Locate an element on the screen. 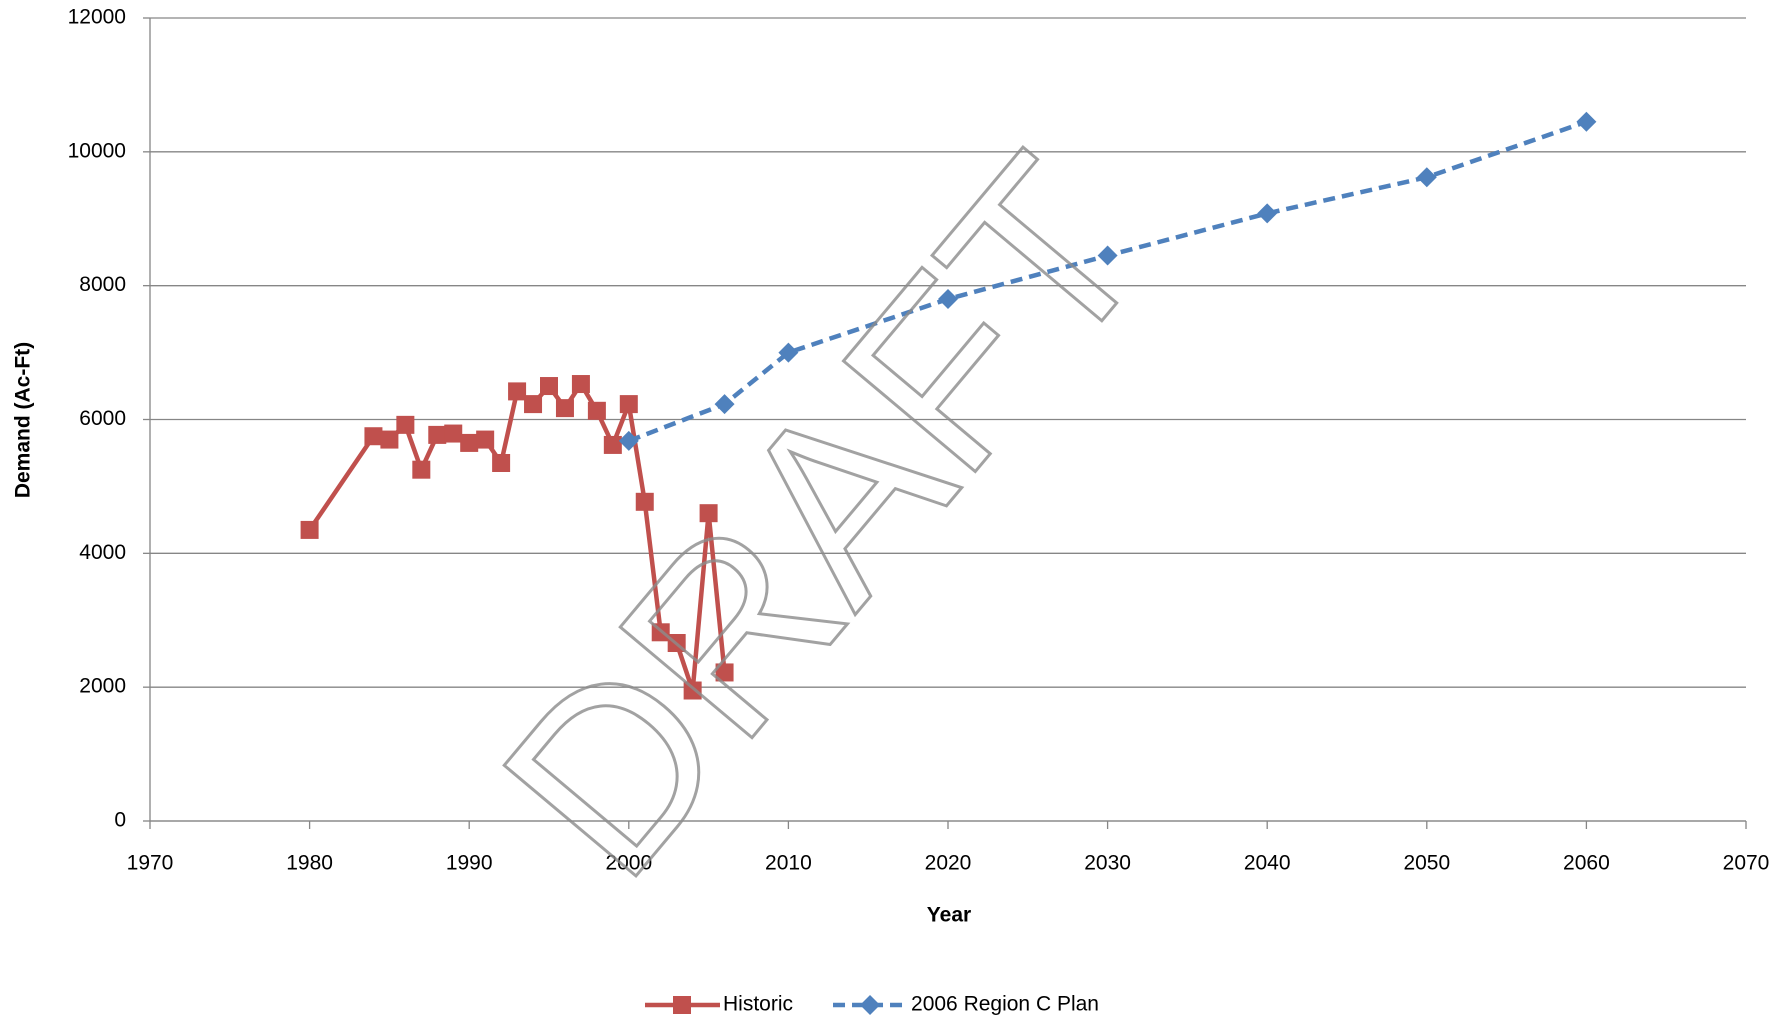 The image size is (1787, 1018). y-tick-label: 10000 is located at coordinates (97, 150).